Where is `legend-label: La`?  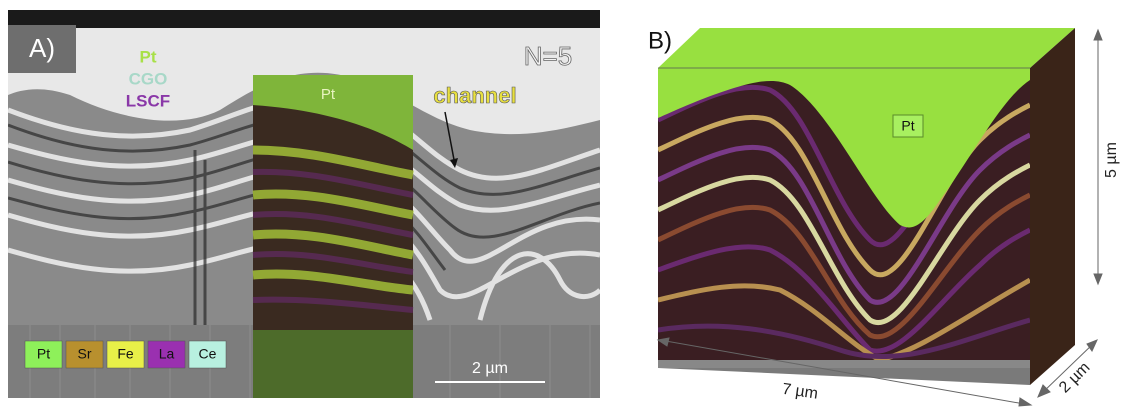
legend-label: La is located at coordinates (167, 354).